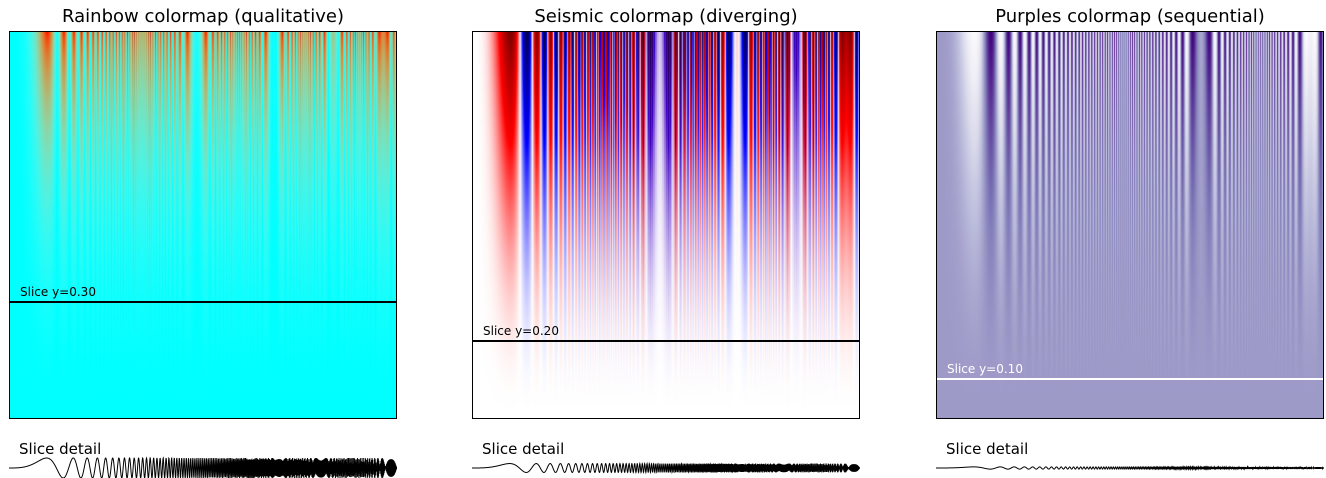 This screenshot has height=478, width=1326. What do you see at coordinates (666, 16) in the screenshot?
I see `chart-title: Seismic colormap (diverging)` at bounding box center [666, 16].